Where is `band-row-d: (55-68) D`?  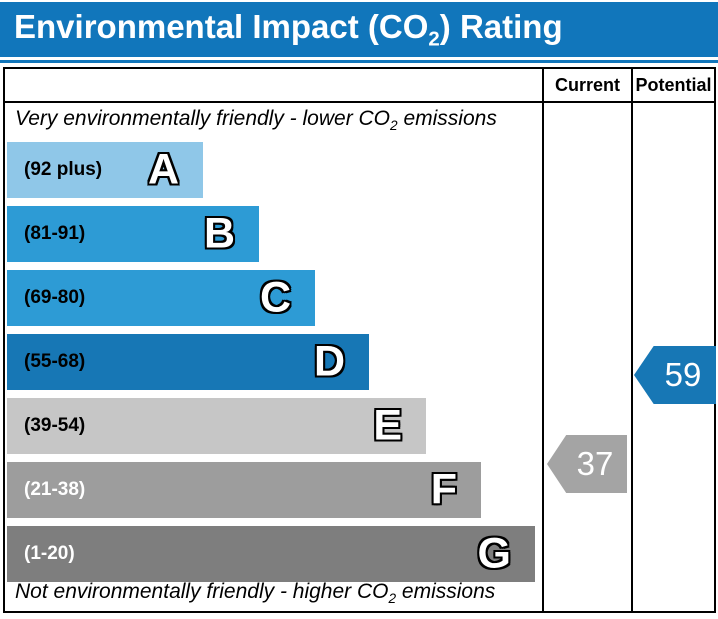
band-row-d: (55-68) D is located at coordinates (274, 362).